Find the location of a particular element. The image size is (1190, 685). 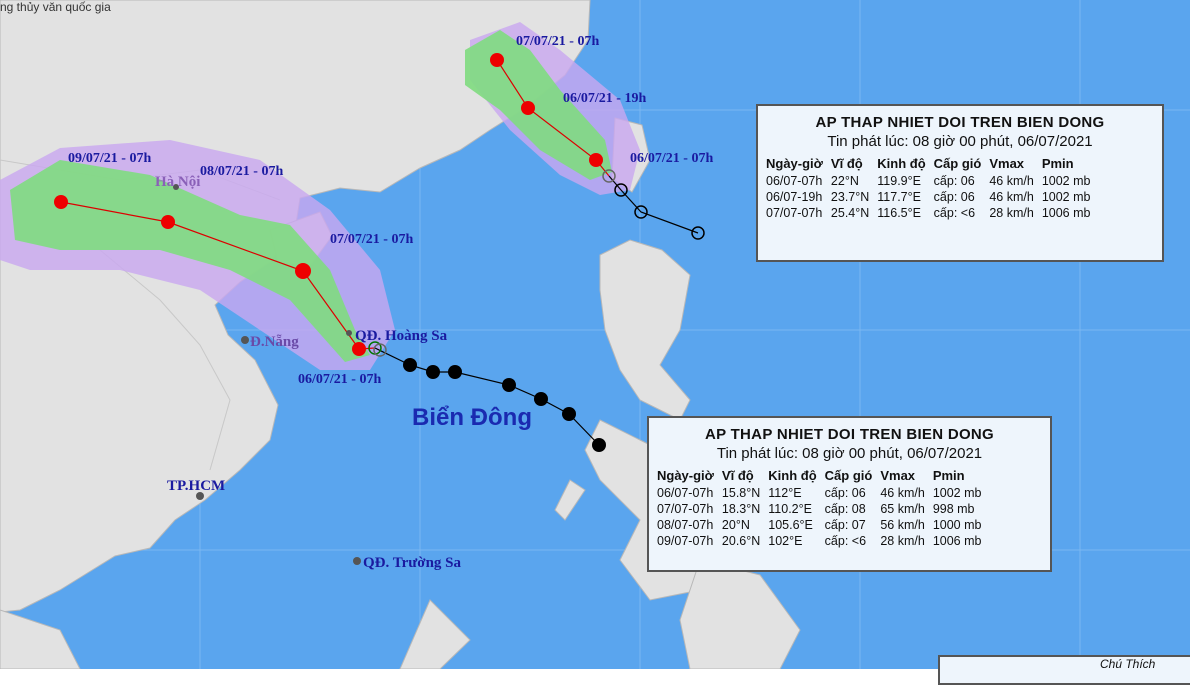

past-points-filled is located at coordinates (504, 405).